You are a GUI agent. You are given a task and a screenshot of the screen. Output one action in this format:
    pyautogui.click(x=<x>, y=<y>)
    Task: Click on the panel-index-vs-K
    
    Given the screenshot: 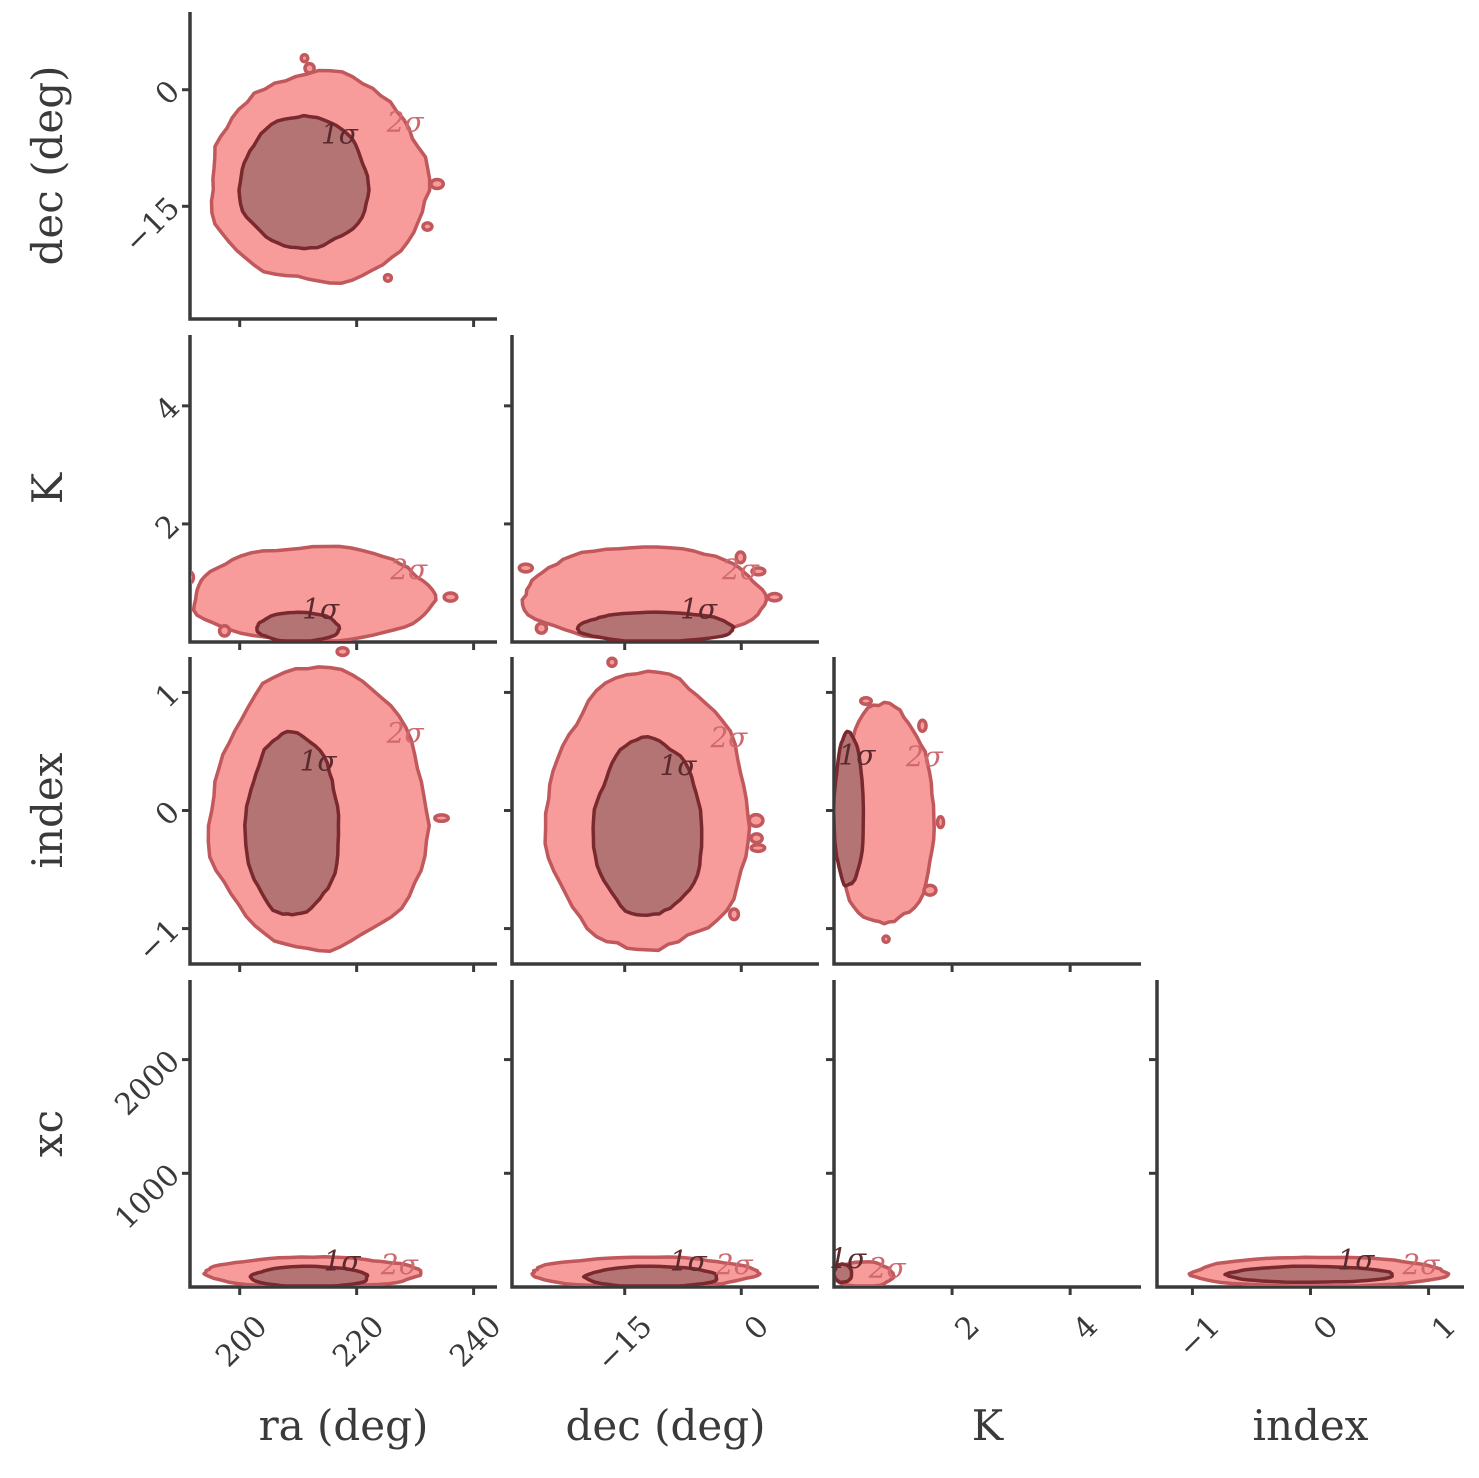 What is the action you would take?
    pyautogui.click(x=983, y=814)
    